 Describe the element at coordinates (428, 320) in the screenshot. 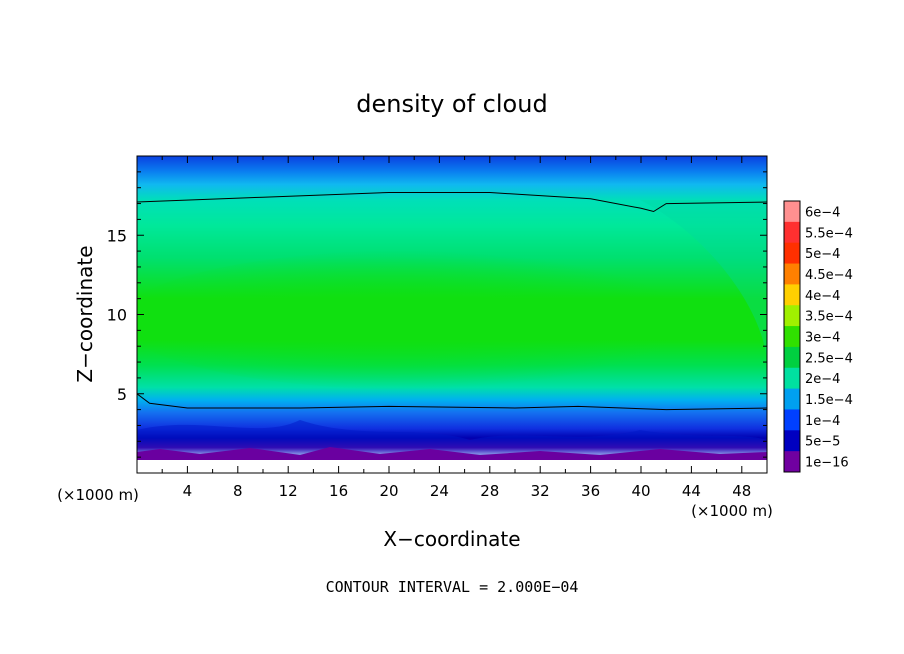

I see `field-core` at that location.